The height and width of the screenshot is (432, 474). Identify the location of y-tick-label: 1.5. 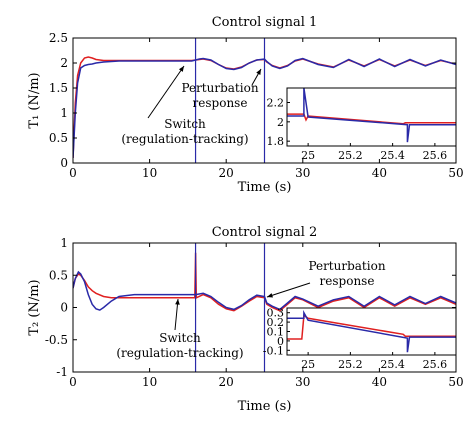
(58, 88).